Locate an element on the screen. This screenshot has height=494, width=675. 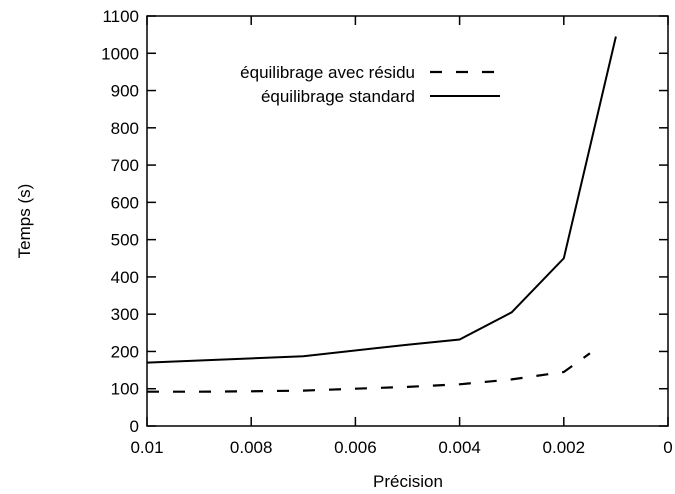
x-tick-label: 0.008 is located at coordinates (251, 447).